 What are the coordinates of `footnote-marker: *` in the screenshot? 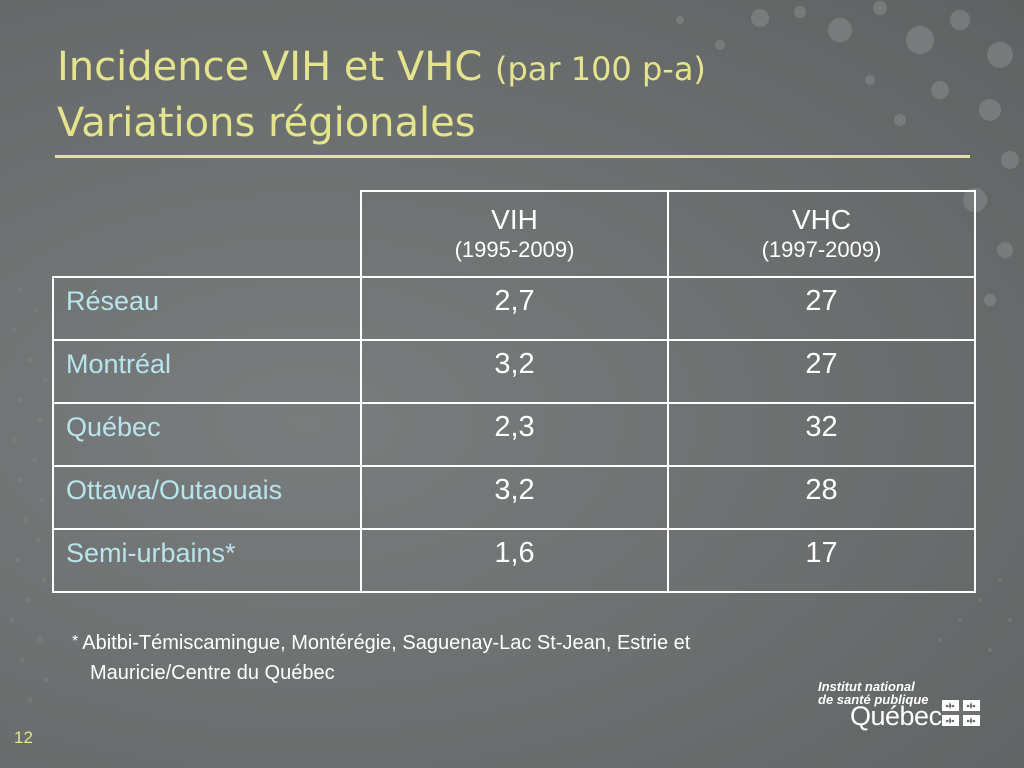 It's located at (75, 641).